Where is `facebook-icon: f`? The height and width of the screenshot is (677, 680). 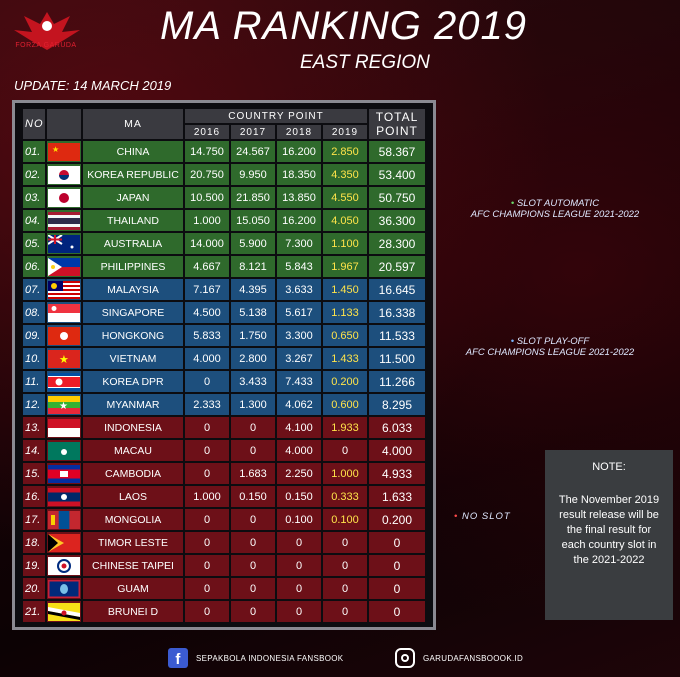
facebook-icon: f is located at coordinates (178, 658).